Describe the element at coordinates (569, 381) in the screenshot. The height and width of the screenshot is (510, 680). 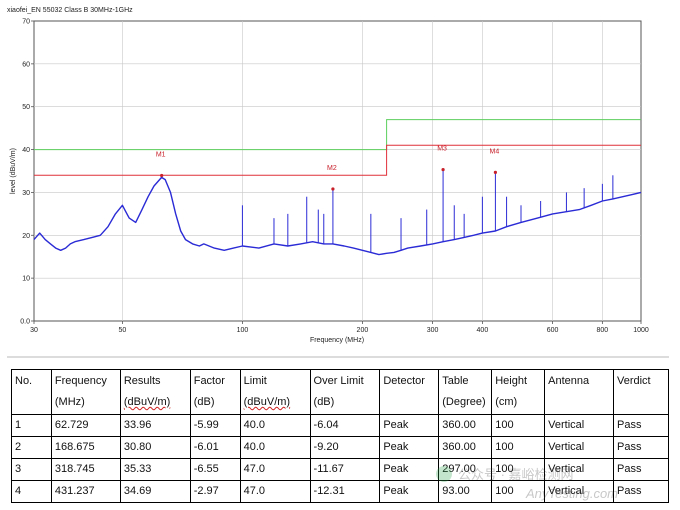
I see `header-label: Antenna` at that location.